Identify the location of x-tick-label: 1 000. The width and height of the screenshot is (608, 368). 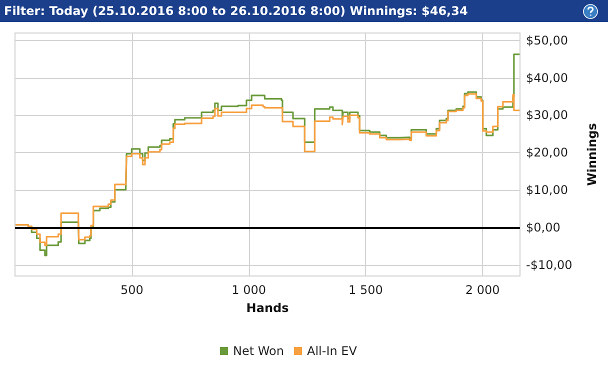
(249, 290).